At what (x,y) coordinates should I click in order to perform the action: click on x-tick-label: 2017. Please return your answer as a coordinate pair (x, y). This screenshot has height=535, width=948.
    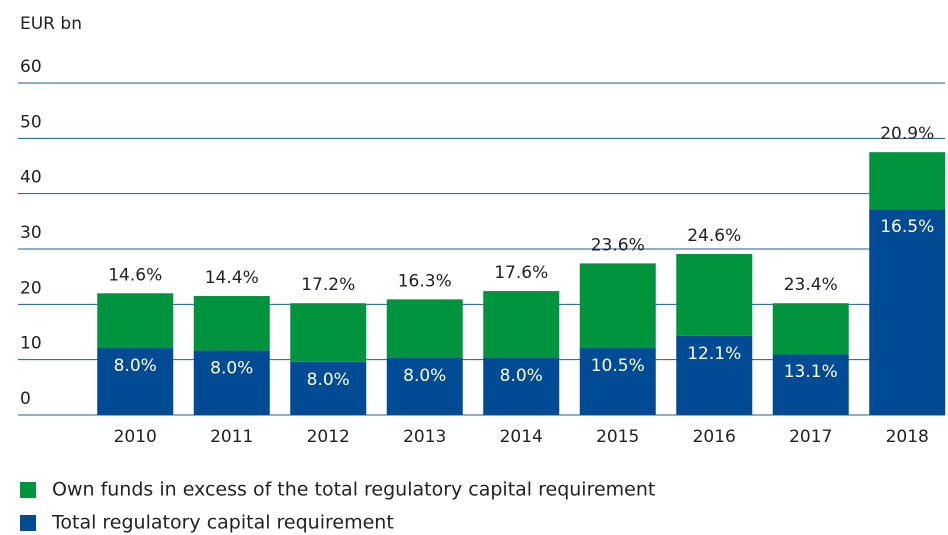
    Looking at the image, I should click on (810, 437).